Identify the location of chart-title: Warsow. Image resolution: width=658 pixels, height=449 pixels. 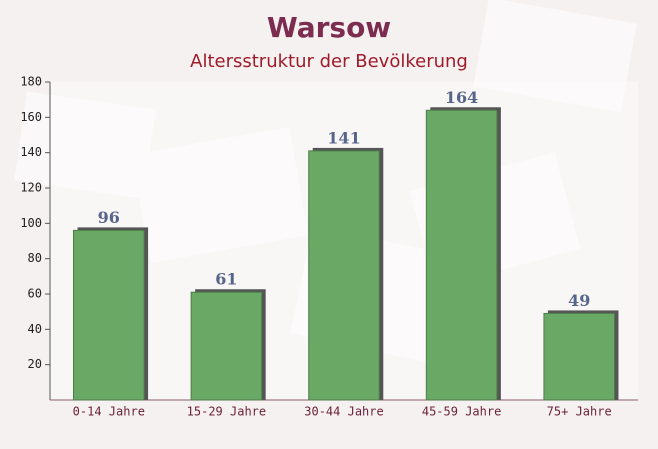
(329, 27).